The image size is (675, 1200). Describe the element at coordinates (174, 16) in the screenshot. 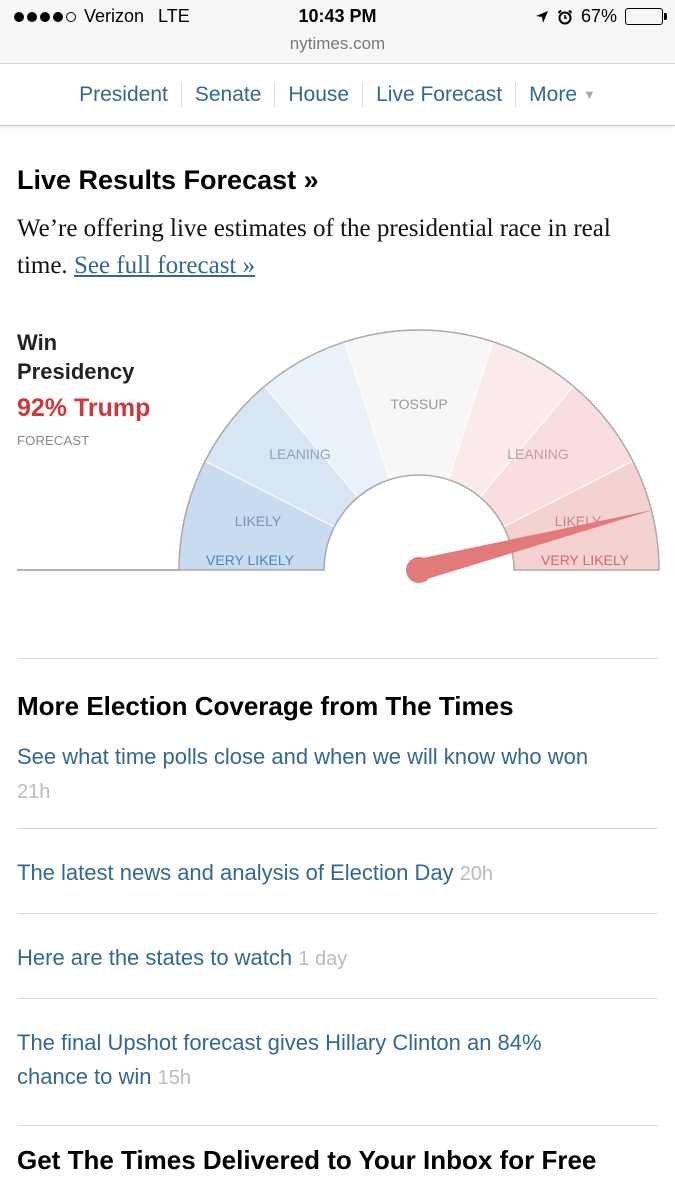

I see `network-type: LTE` at that location.